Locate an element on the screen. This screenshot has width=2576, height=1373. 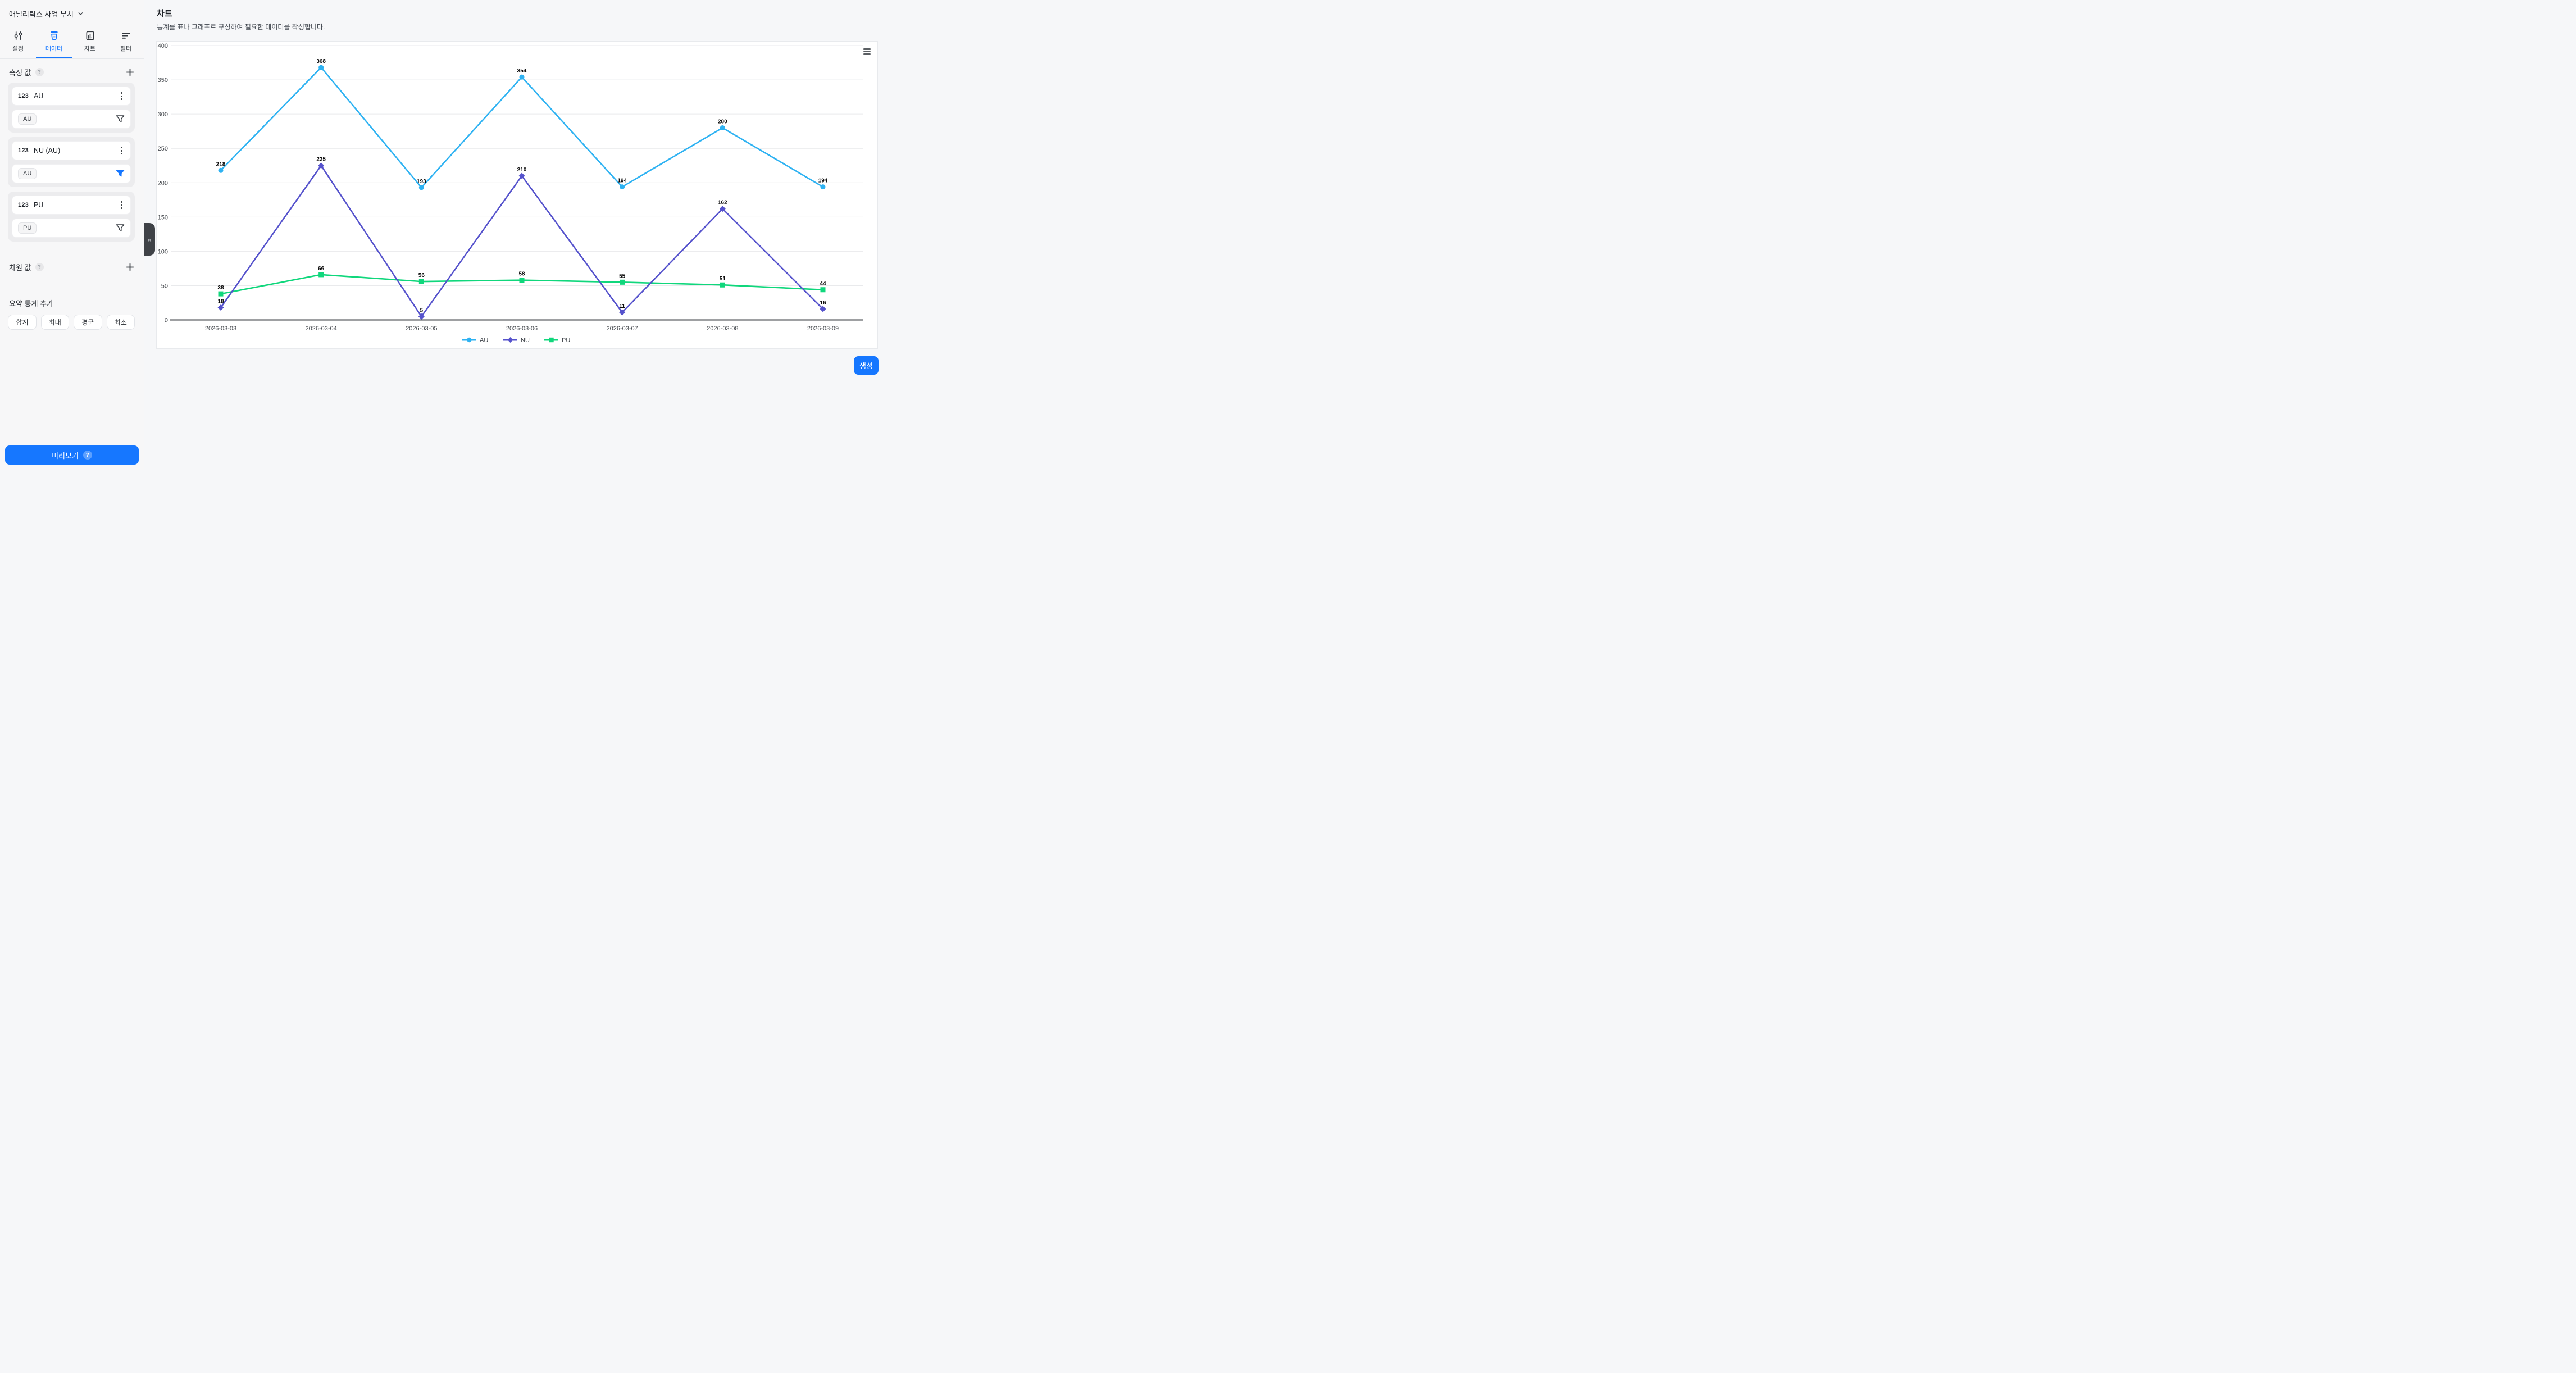
add-measure-button is located at coordinates (130, 72).